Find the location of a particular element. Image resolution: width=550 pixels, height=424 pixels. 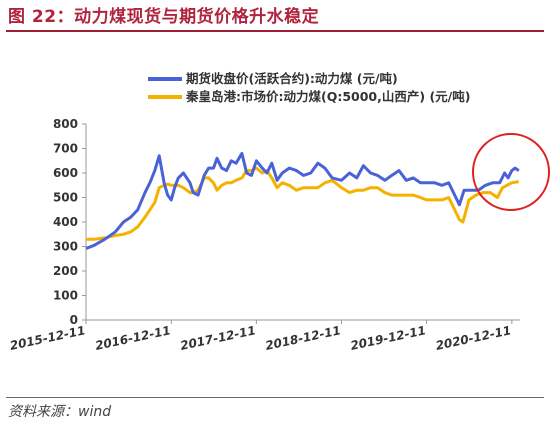

x-tick-label: 2020-12-11 is located at coordinates (473, 338).